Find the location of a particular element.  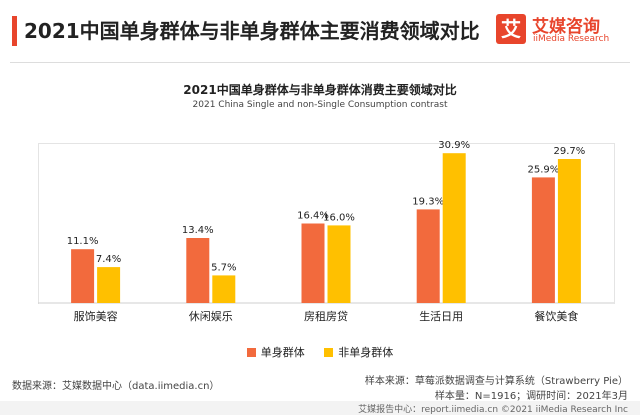

legend-item-non-single: 非单身群体 is located at coordinates (358, 352).